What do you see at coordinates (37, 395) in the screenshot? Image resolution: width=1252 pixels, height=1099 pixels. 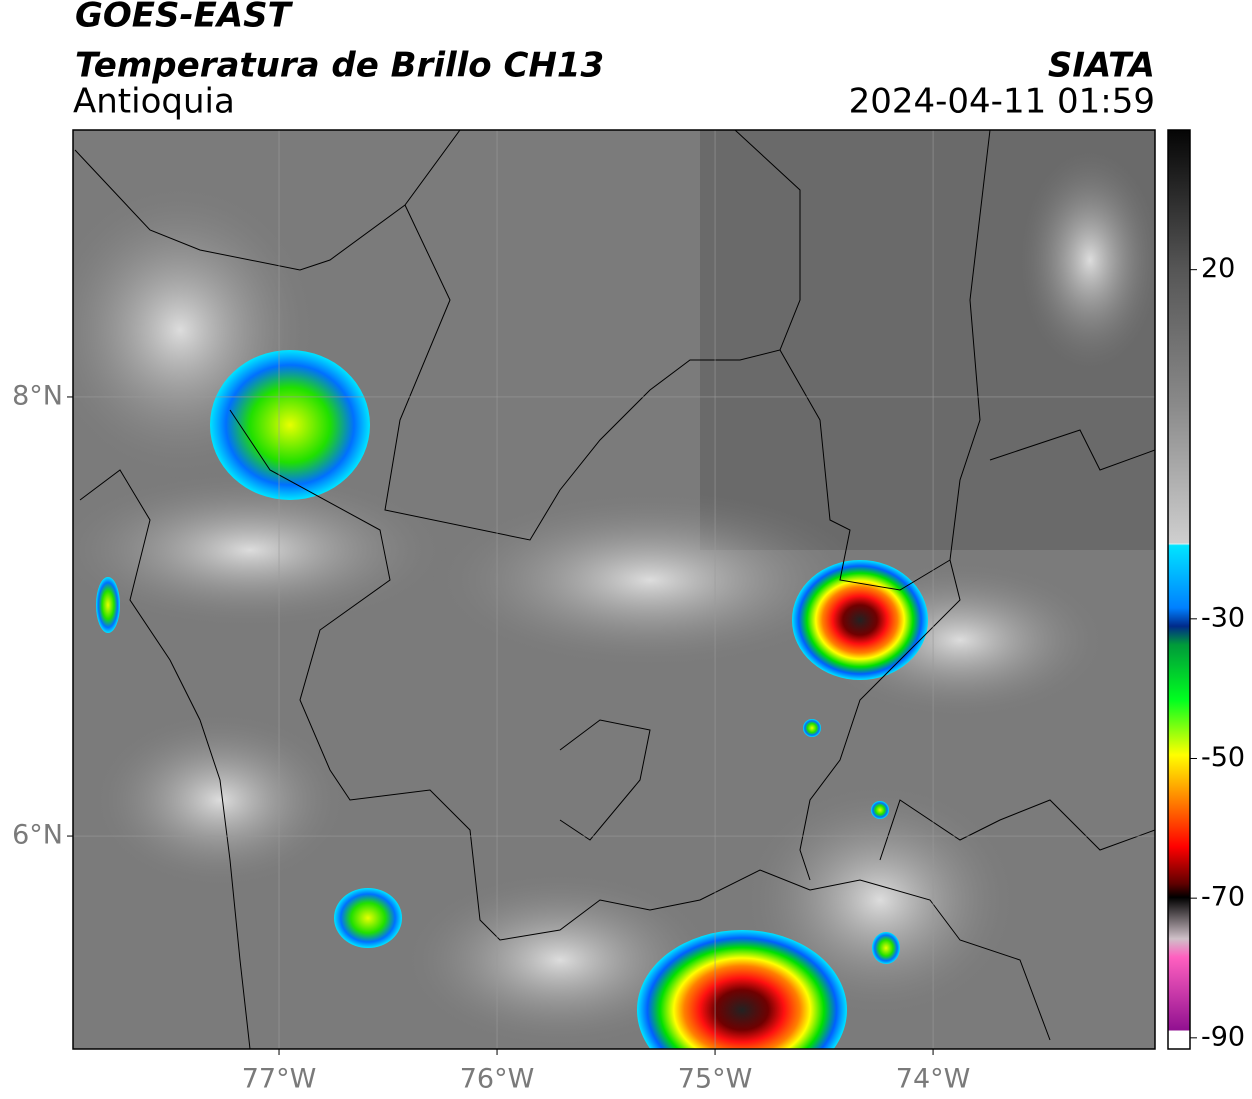 I see `y-tick-label: 8°N` at bounding box center [37, 395].